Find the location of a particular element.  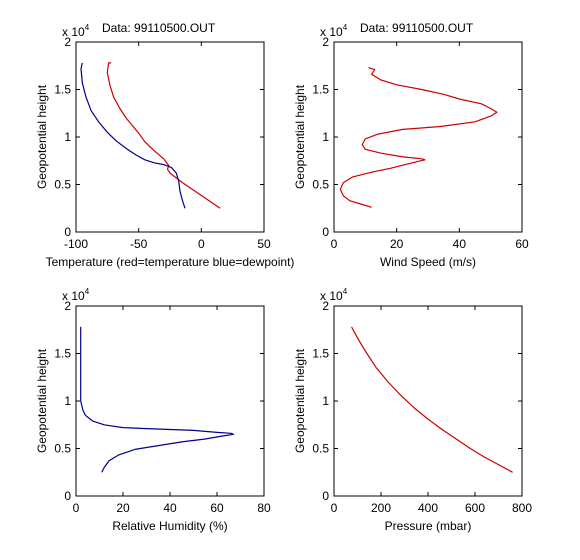

x-tick-label: 200 is located at coordinates (381, 508).